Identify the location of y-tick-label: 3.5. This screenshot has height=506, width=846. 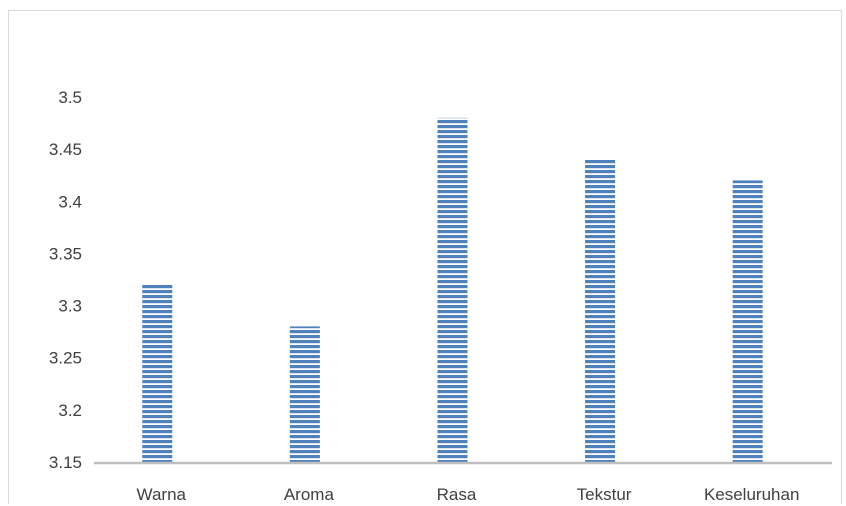
(70, 97).